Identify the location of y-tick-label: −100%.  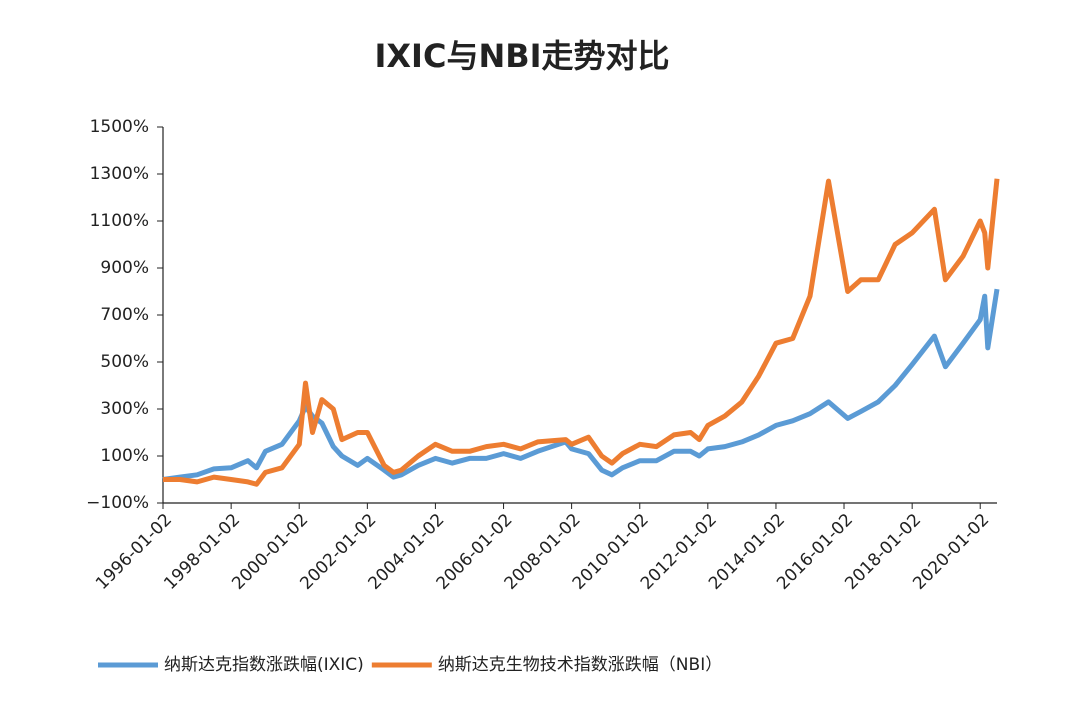
(117, 503).